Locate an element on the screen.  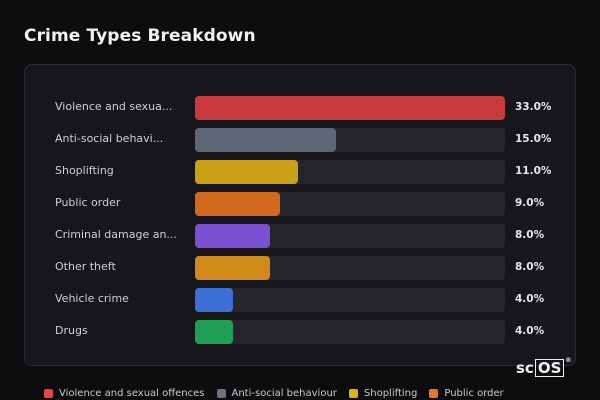
bar-value-label: 11.0% is located at coordinates (533, 171).